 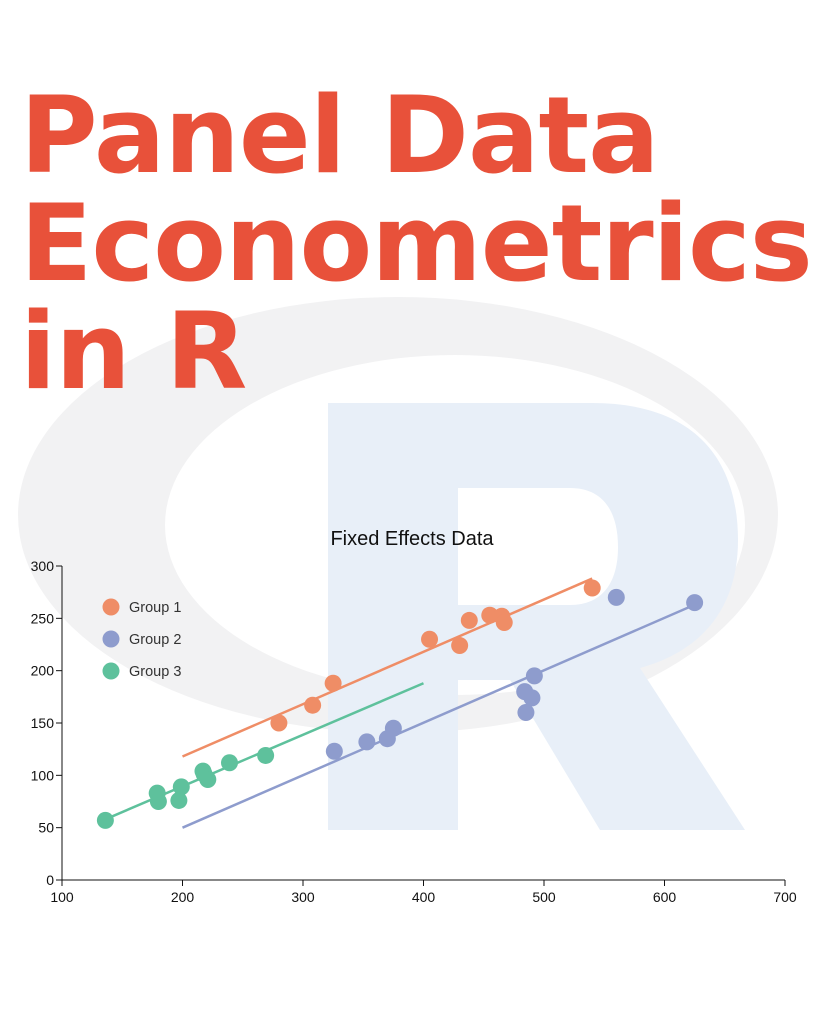 I want to click on legend: Group 1 Group 2 Group 3, so click(x=141, y=639).